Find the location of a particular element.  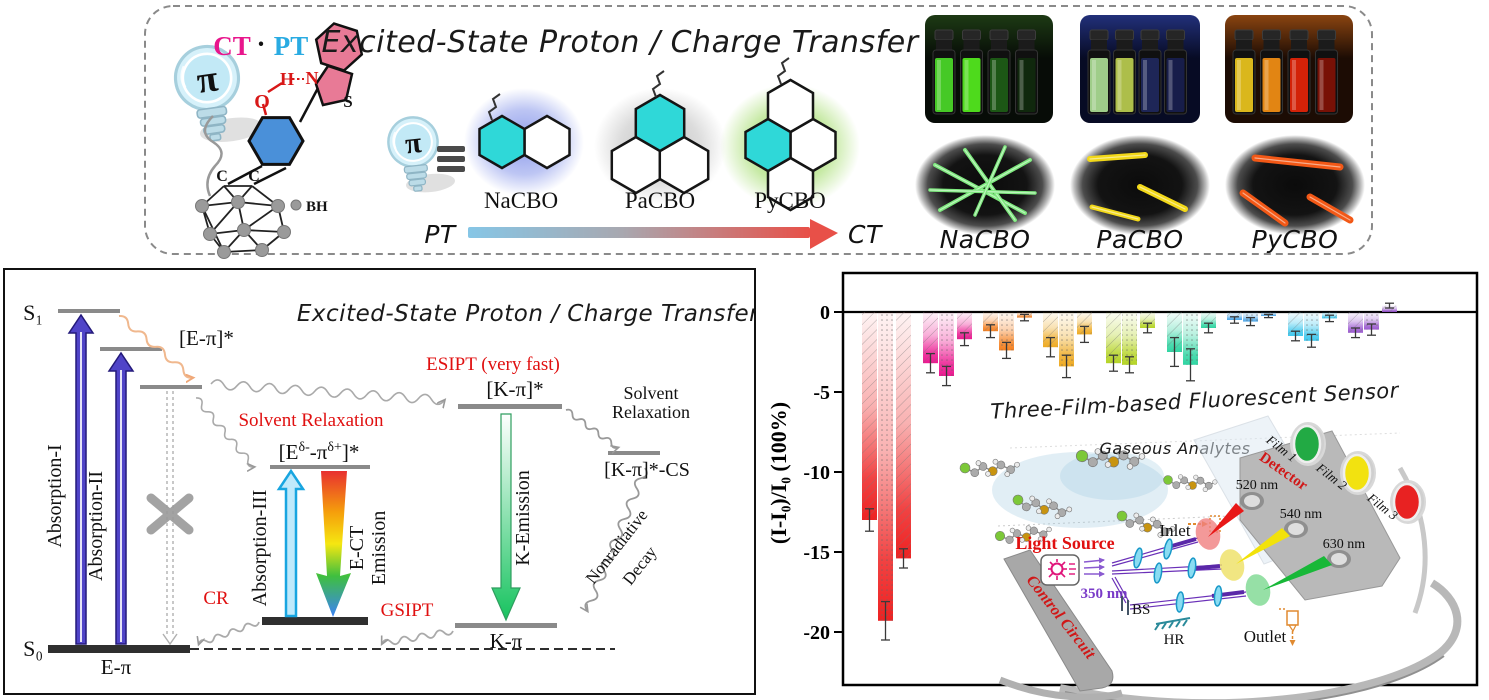

gas-cloud is located at coordinates (1080, 490).